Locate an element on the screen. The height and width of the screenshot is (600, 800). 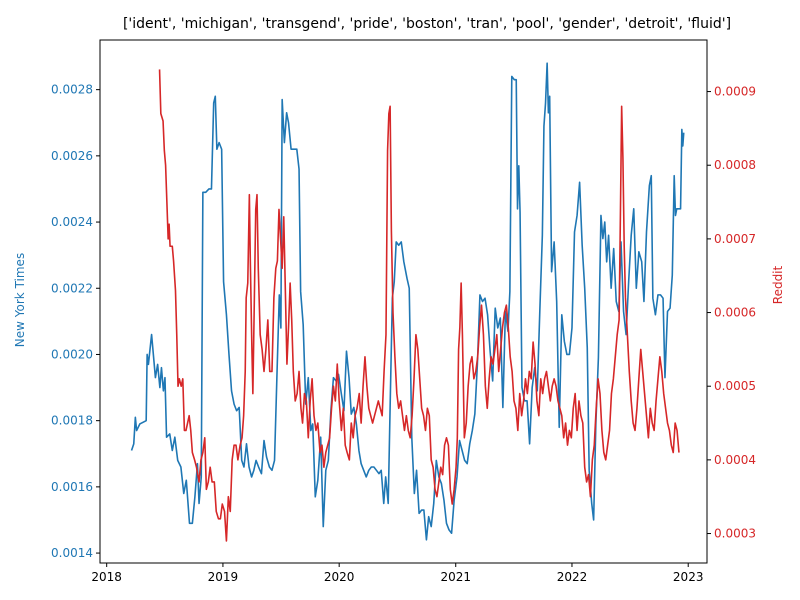
x-tick-label: 2019 is located at coordinates (223, 577).